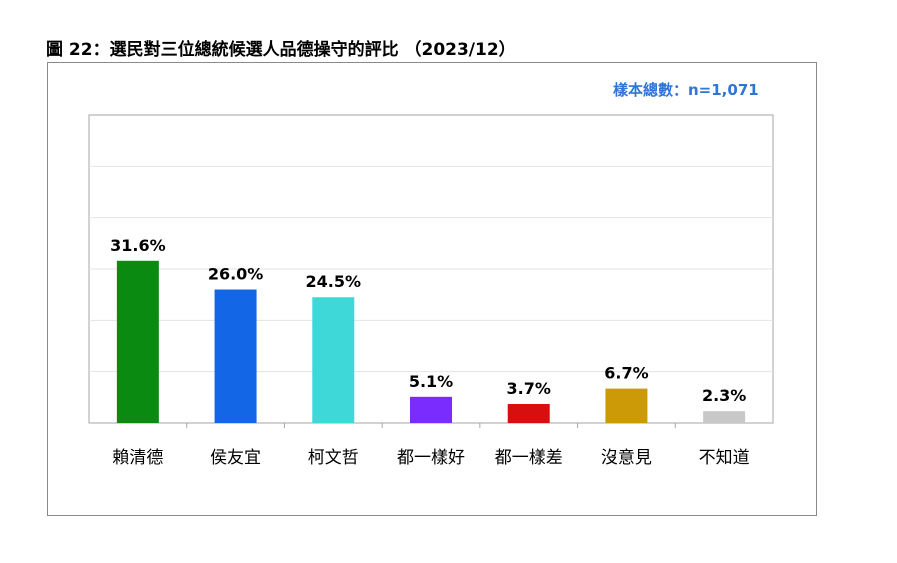 The width and height of the screenshot is (897, 563). What do you see at coordinates (333, 458) in the screenshot?
I see `x-tick-label-3: 柯文哲` at bounding box center [333, 458].